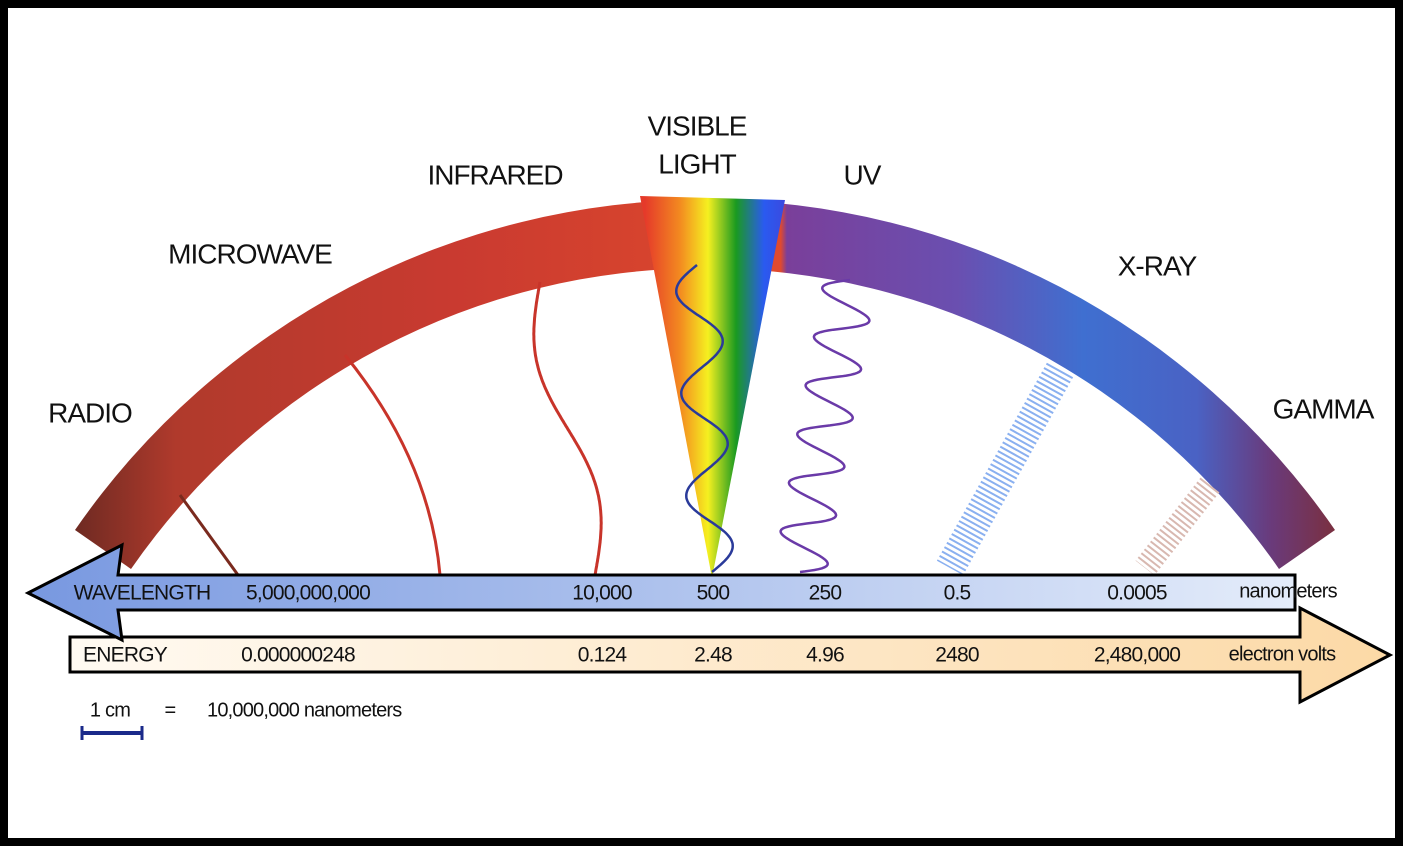 The height and width of the screenshot is (846, 1403). I want to click on energy-value: 2480, so click(957, 655).